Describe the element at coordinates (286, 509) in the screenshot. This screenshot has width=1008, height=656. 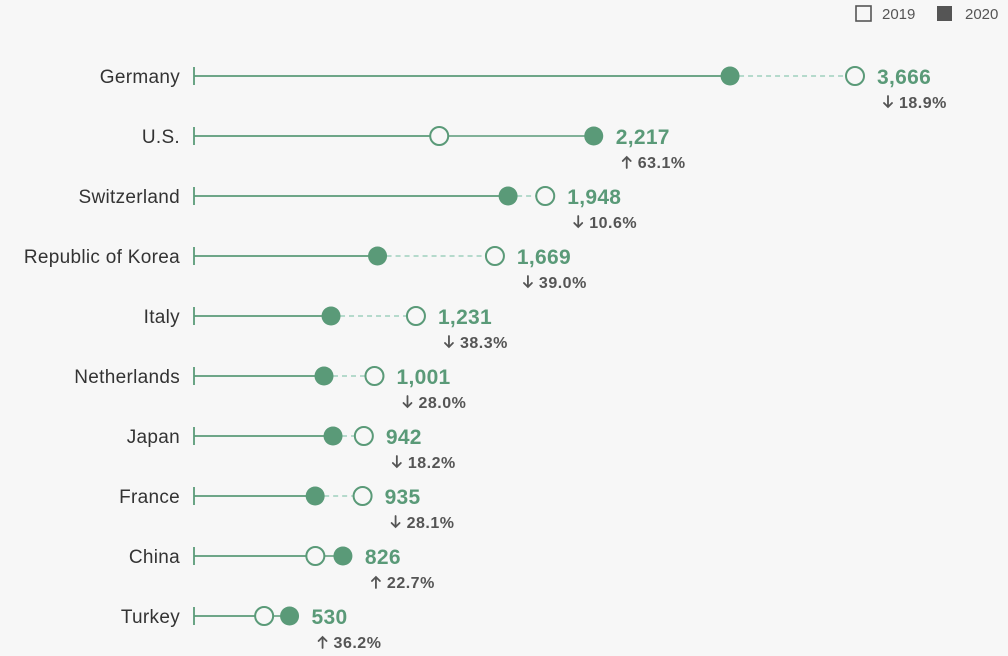
I see `chart-row: France 935 28.1%` at that location.